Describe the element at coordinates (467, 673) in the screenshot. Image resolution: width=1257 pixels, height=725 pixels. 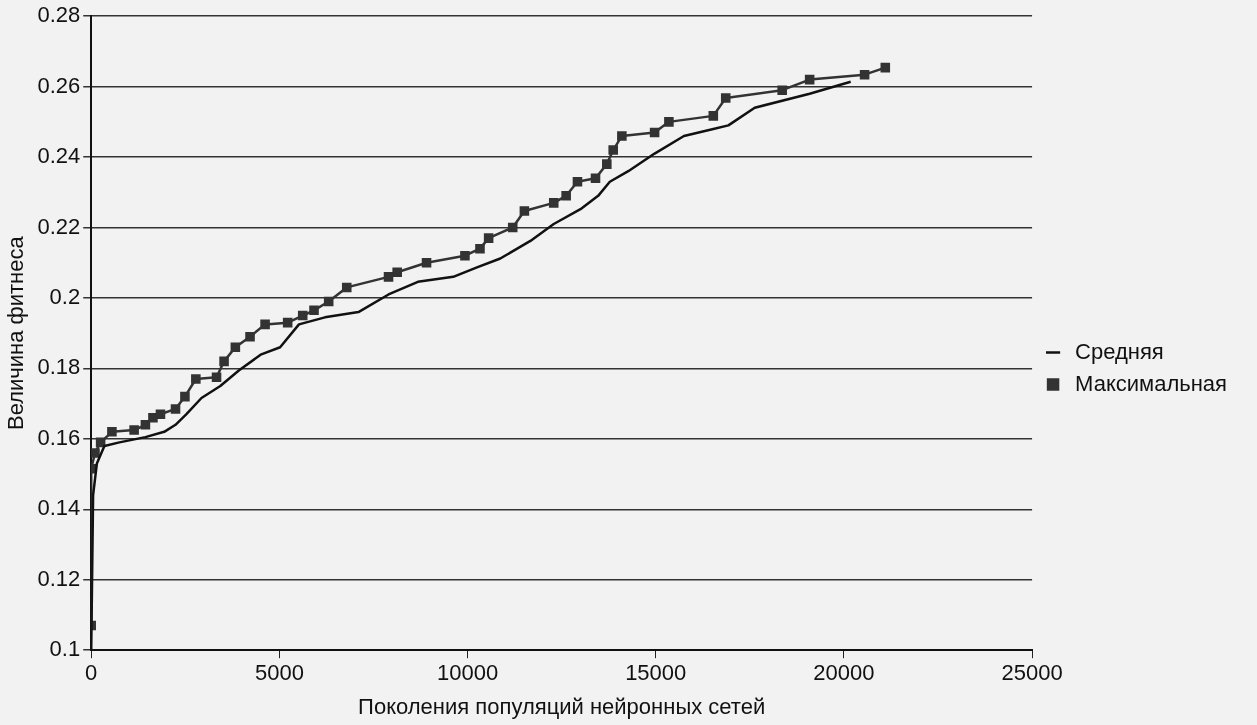
I see `x-tick-label: 10000` at that location.